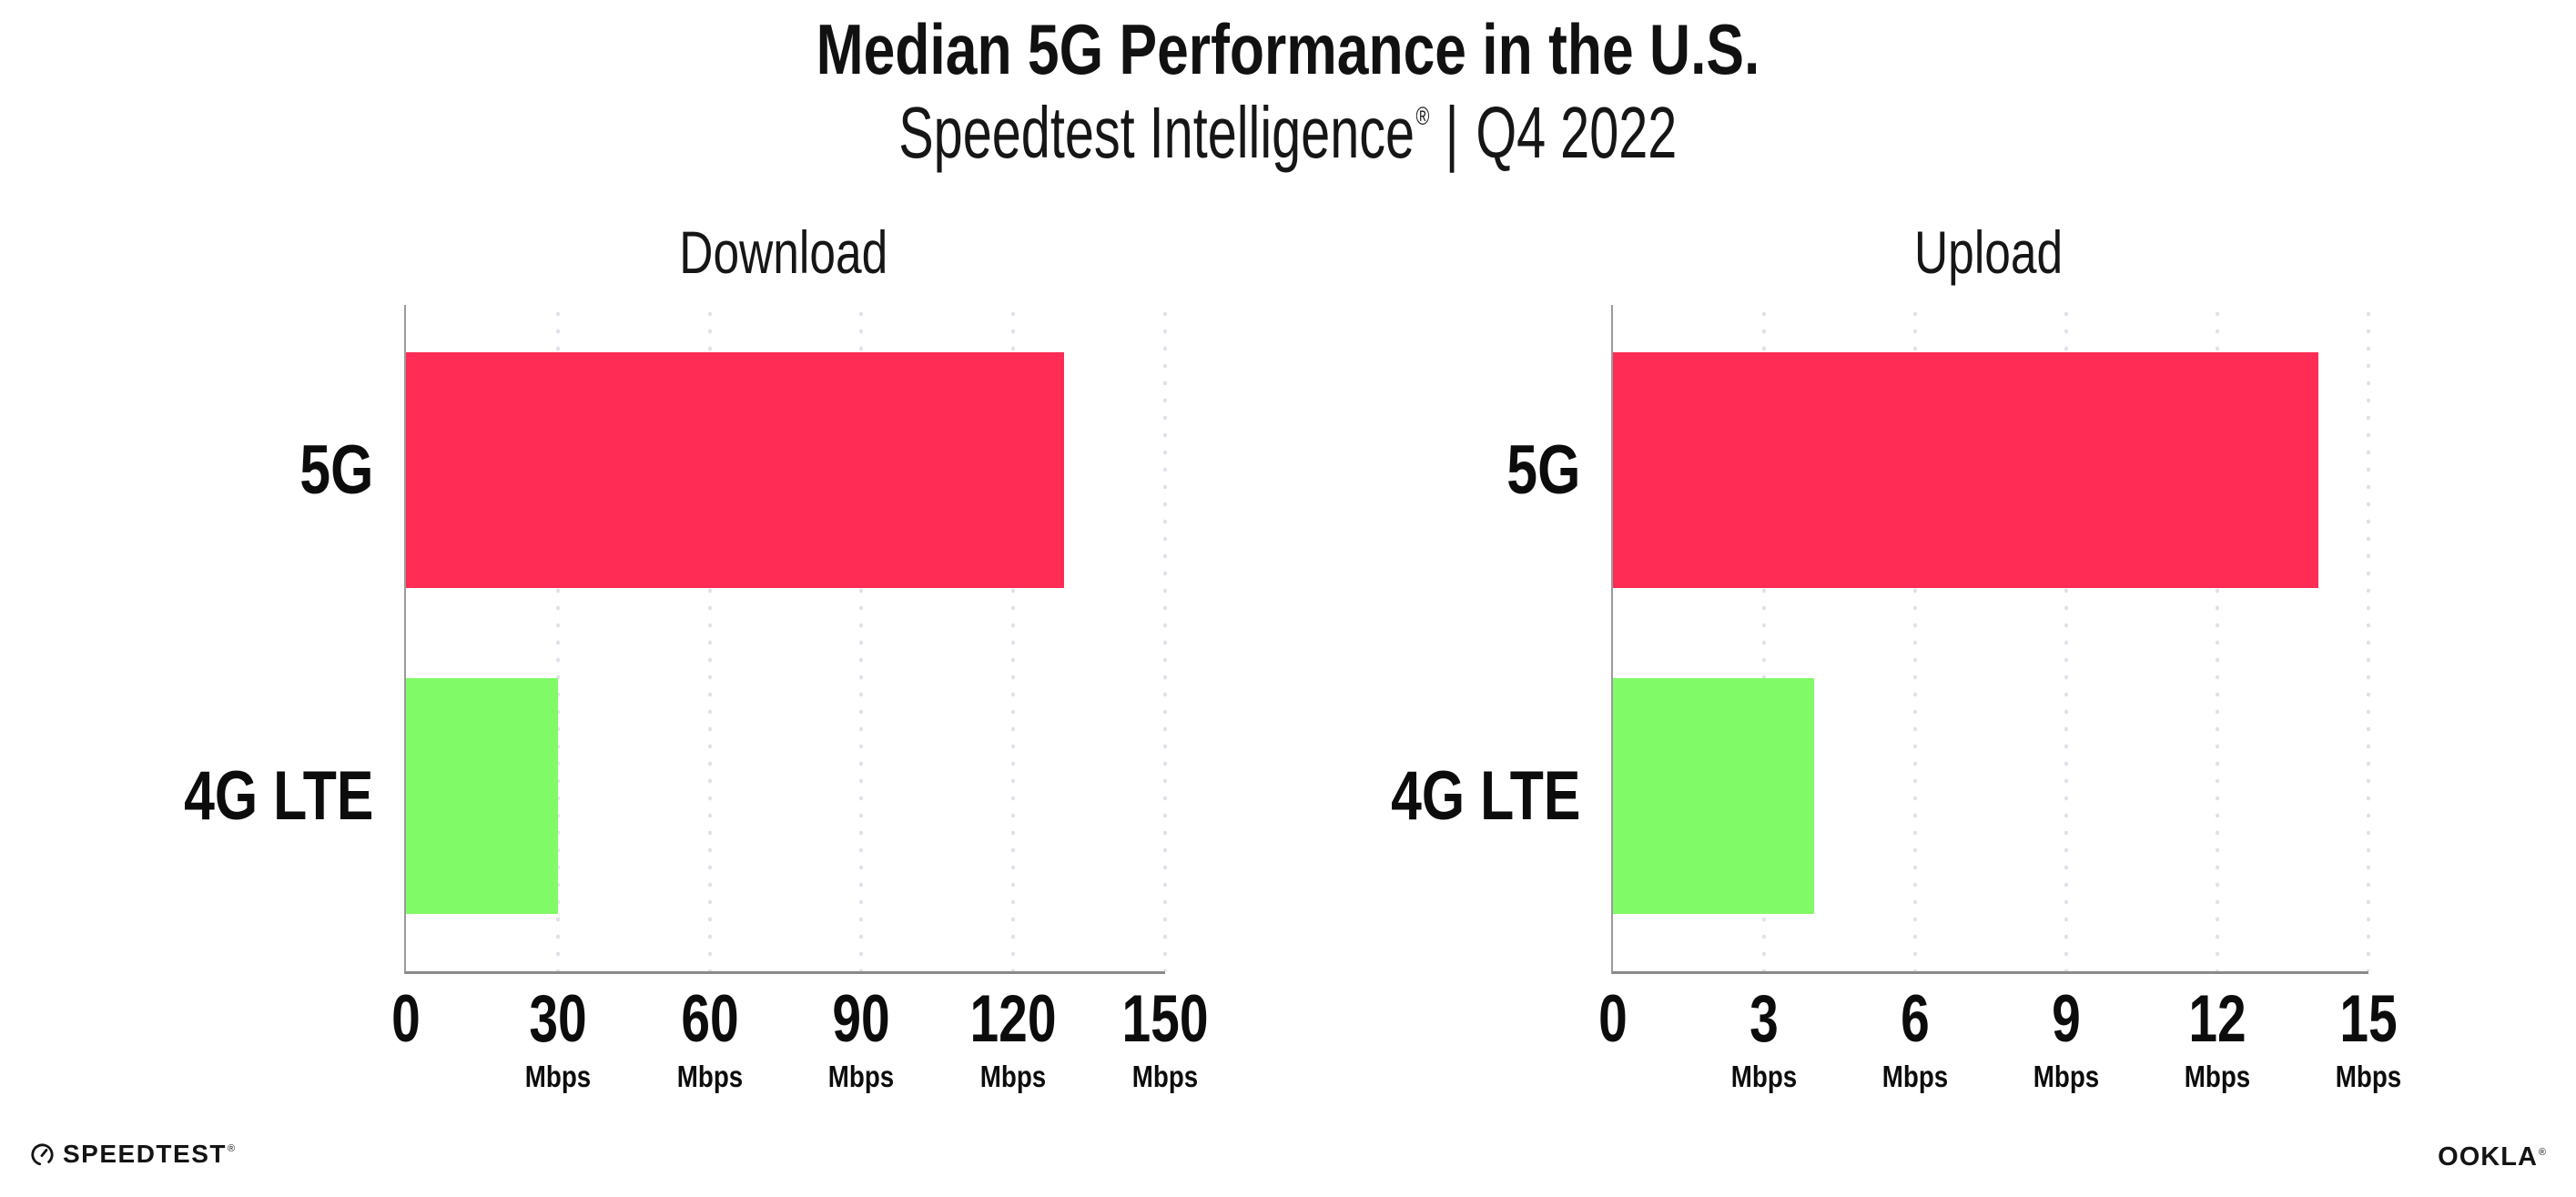 The width and height of the screenshot is (2576, 1197). What do you see at coordinates (558, 1019) in the screenshot?
I see `tick-value: 30` at bounding box center [558, 1019].